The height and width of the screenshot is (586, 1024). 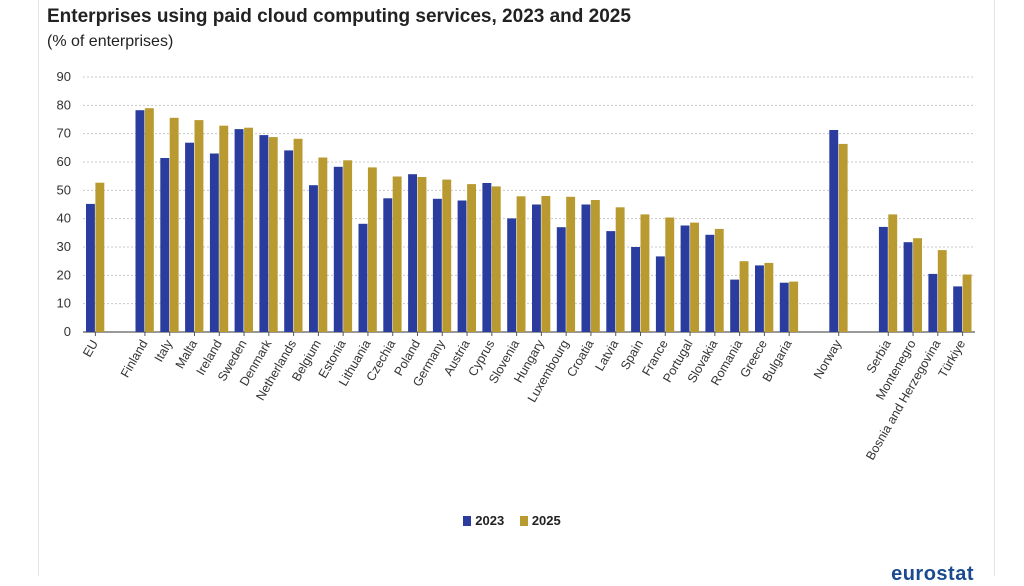 What do you see at coordinates (586, 268) in the screenshot?
I see `bar-2023-croatia` at bounding box center [586, 268].